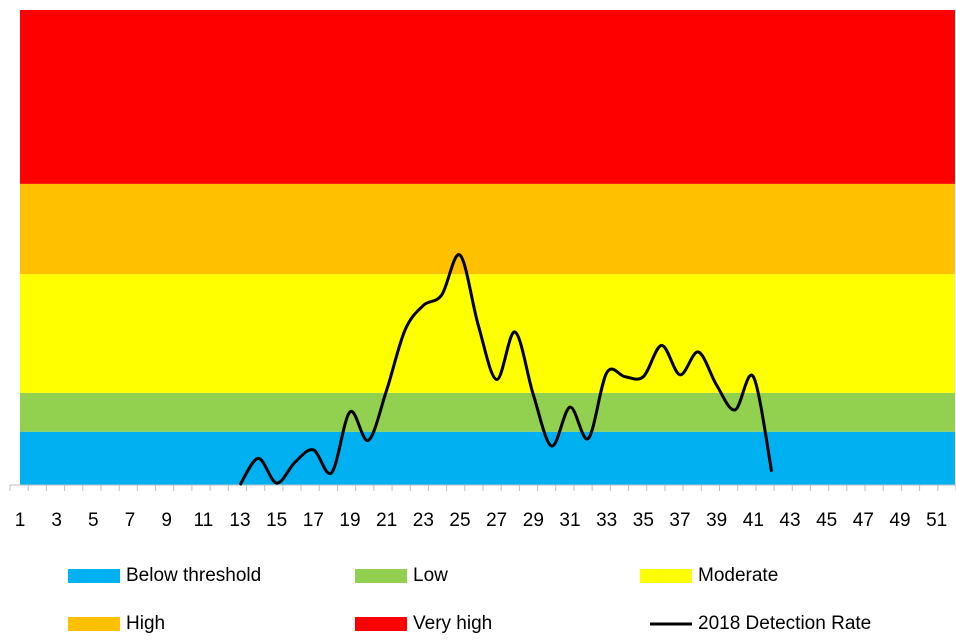 The width and height of the screenshot is (956, 642). I want to click on legend-label: Below threshold, so click(193, 575).